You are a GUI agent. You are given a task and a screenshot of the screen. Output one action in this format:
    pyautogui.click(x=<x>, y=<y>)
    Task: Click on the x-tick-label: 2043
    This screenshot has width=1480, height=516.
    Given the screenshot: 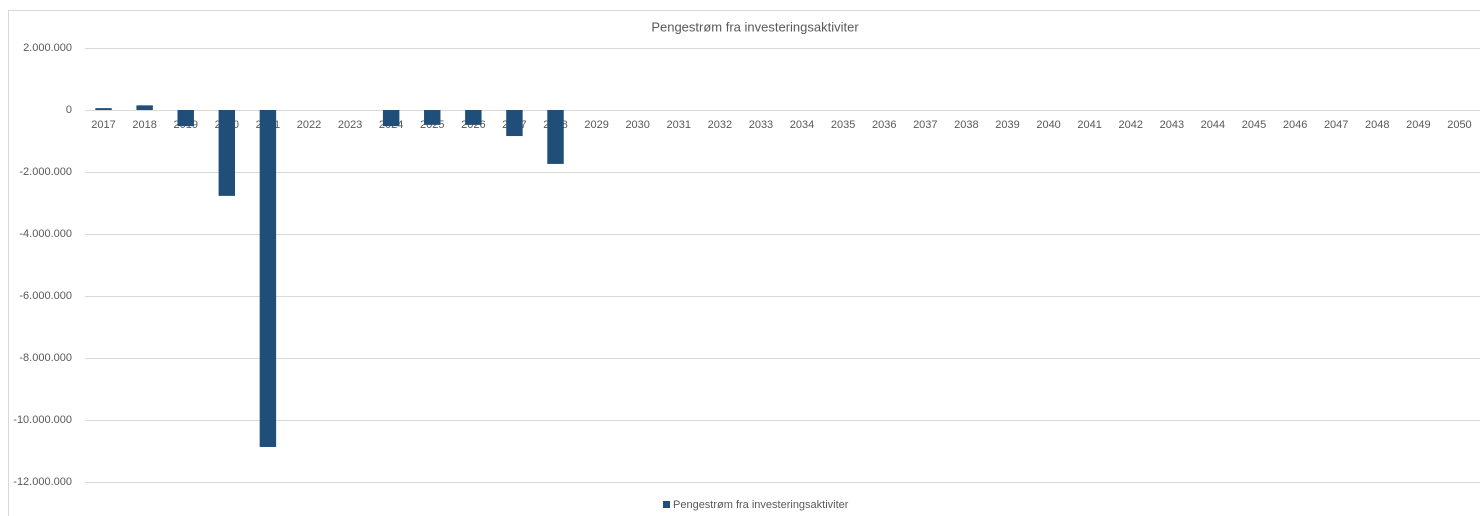 What is the action you would take?
    pyautogui.click(x=1172, y=125)
    